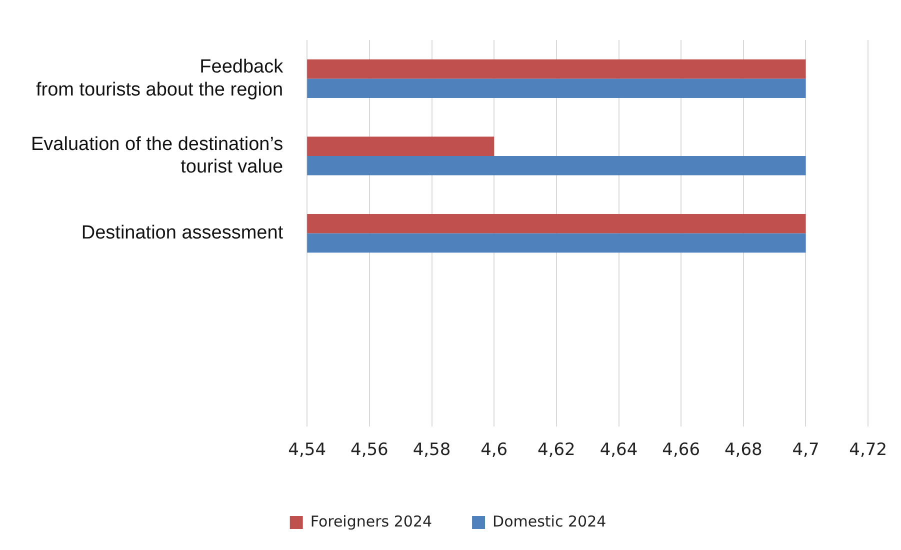 This screenshot has height=550, width=901. Describe the element at coordinates (743, 450) in the screenshot. I see `x-tick-label: 4,68` at that location.